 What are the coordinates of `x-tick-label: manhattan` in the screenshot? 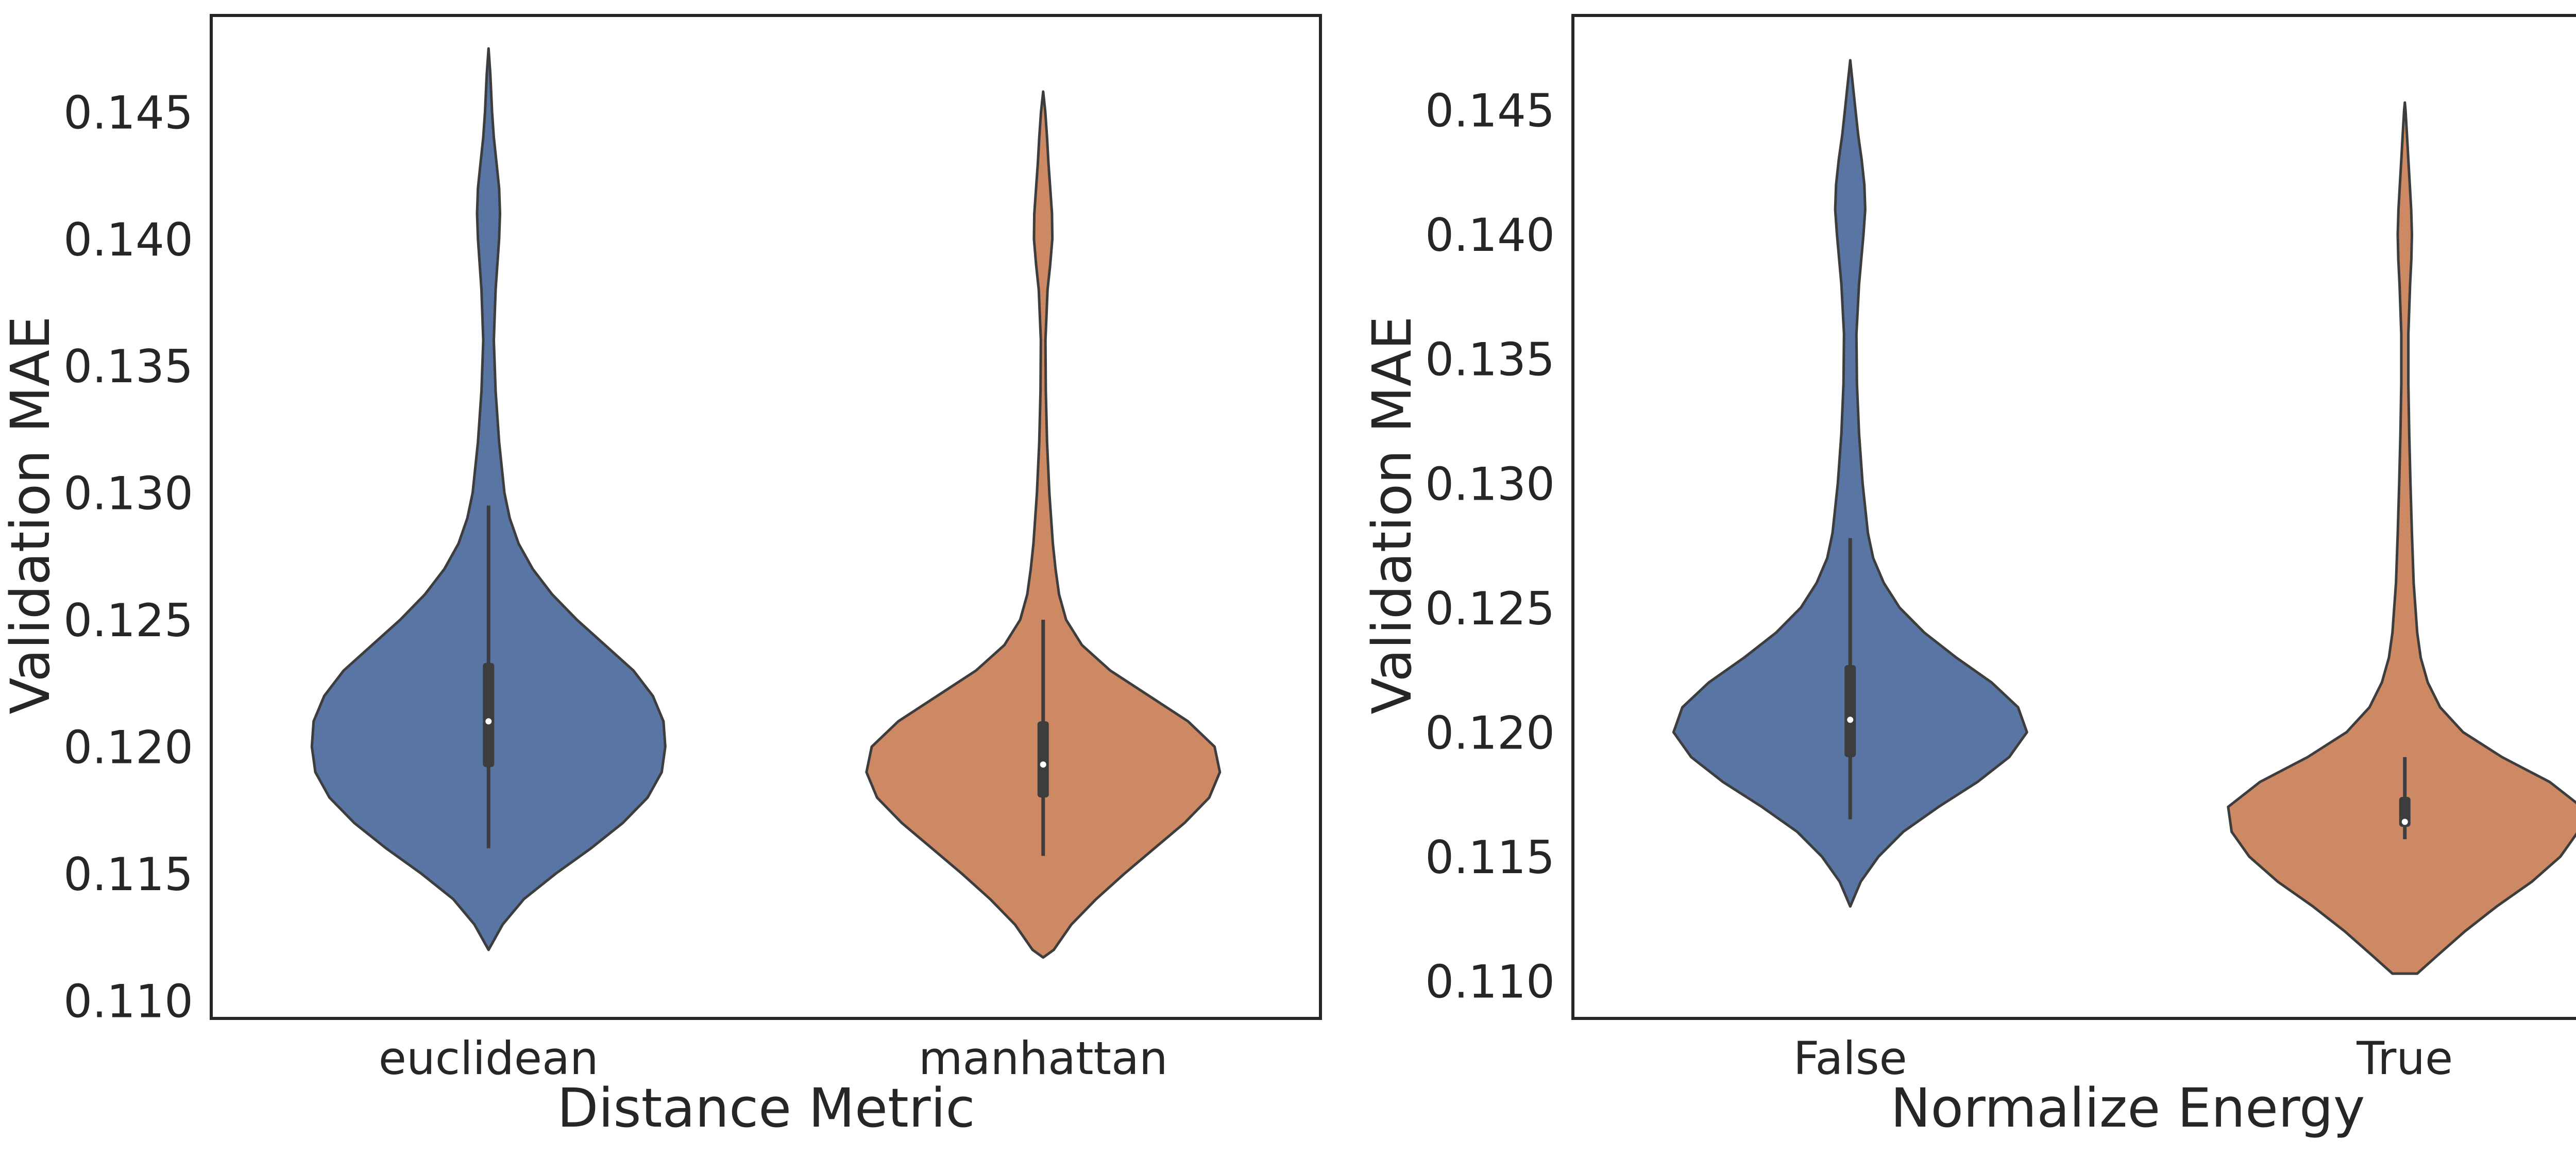 It's located at (1043, 1059).